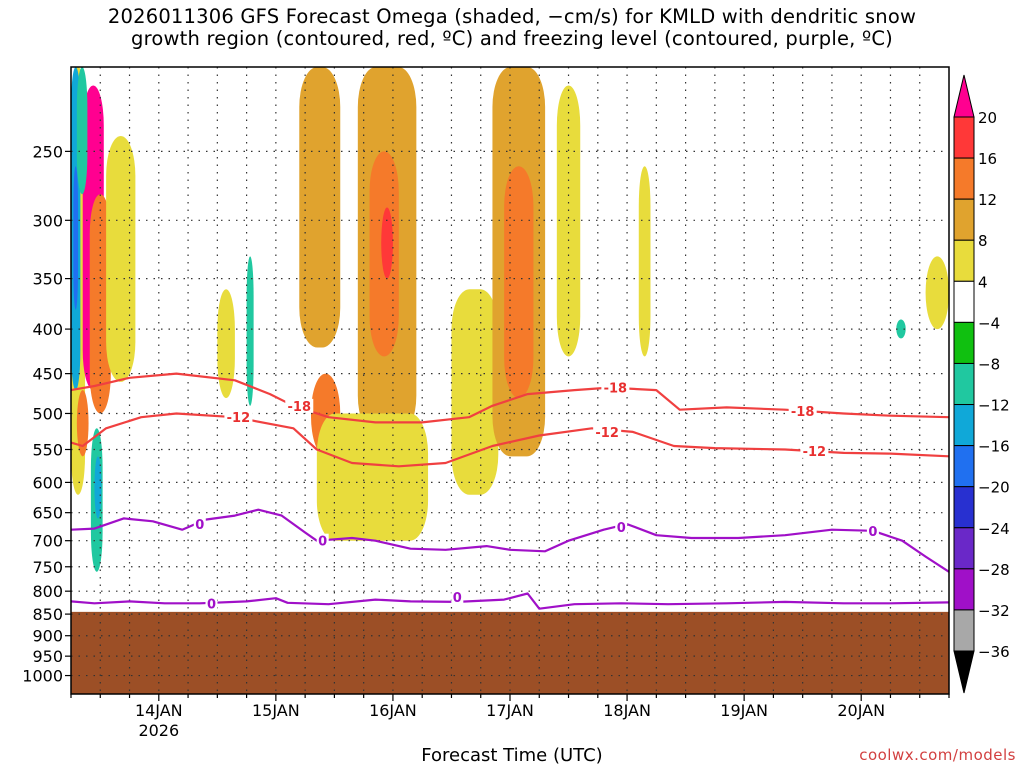  I want to click on contour-label-5: -18, so click(803, 412).